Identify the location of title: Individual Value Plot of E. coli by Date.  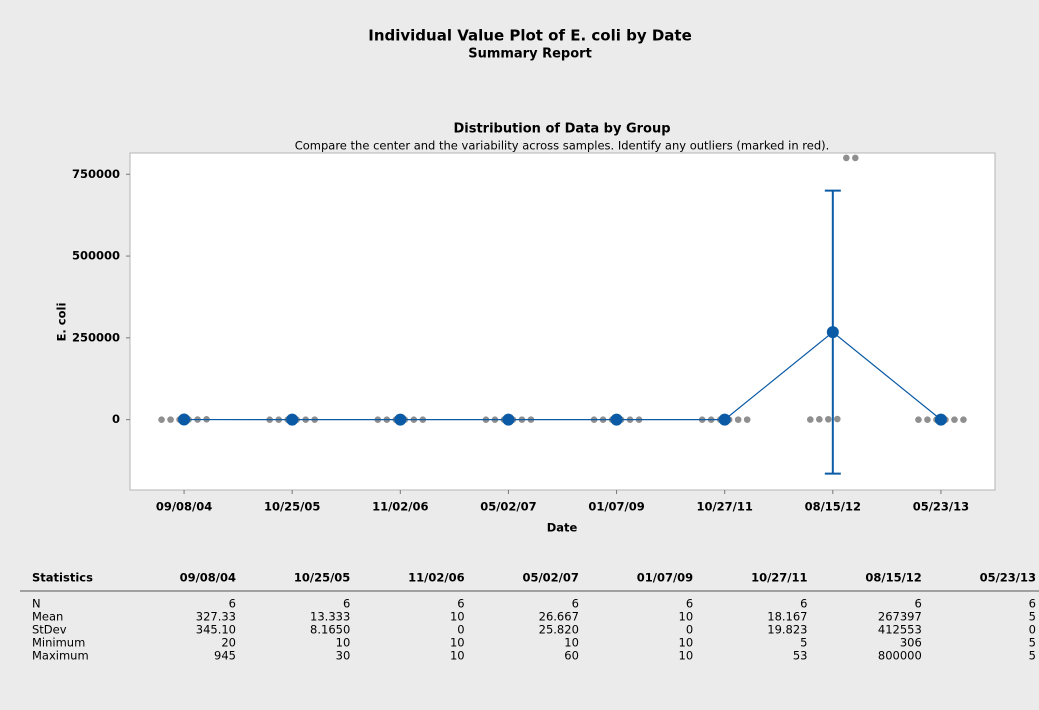
(530, 36).